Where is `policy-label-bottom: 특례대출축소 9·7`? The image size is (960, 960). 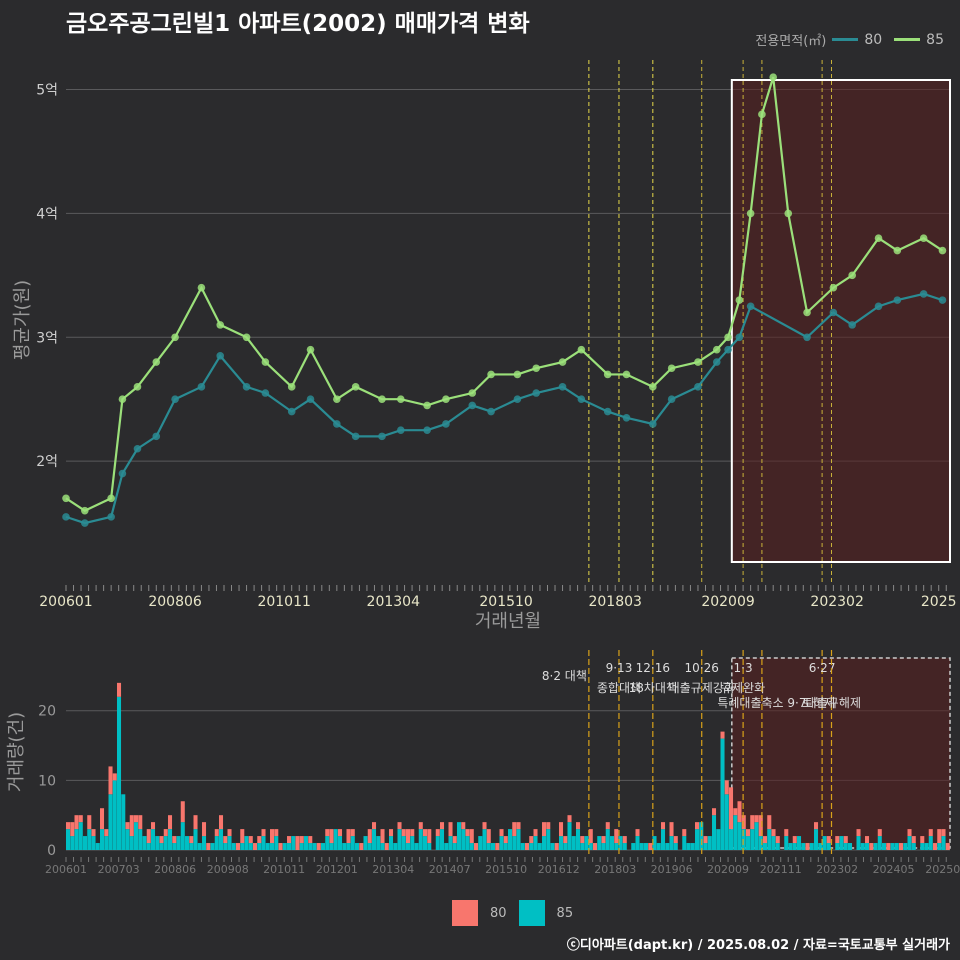
policy-label-bottom: 특례대출축소 9·7 is located at coordinates (761, 703).